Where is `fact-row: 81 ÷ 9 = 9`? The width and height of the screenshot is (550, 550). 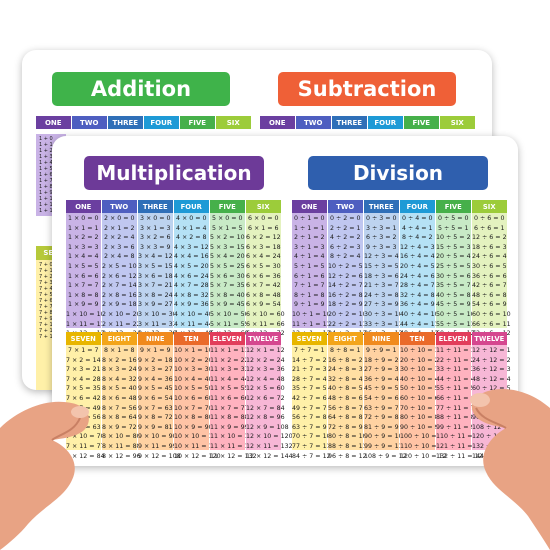 fact-row: 81 ÷ 9 = 9 is located at coordinates (381, 427).